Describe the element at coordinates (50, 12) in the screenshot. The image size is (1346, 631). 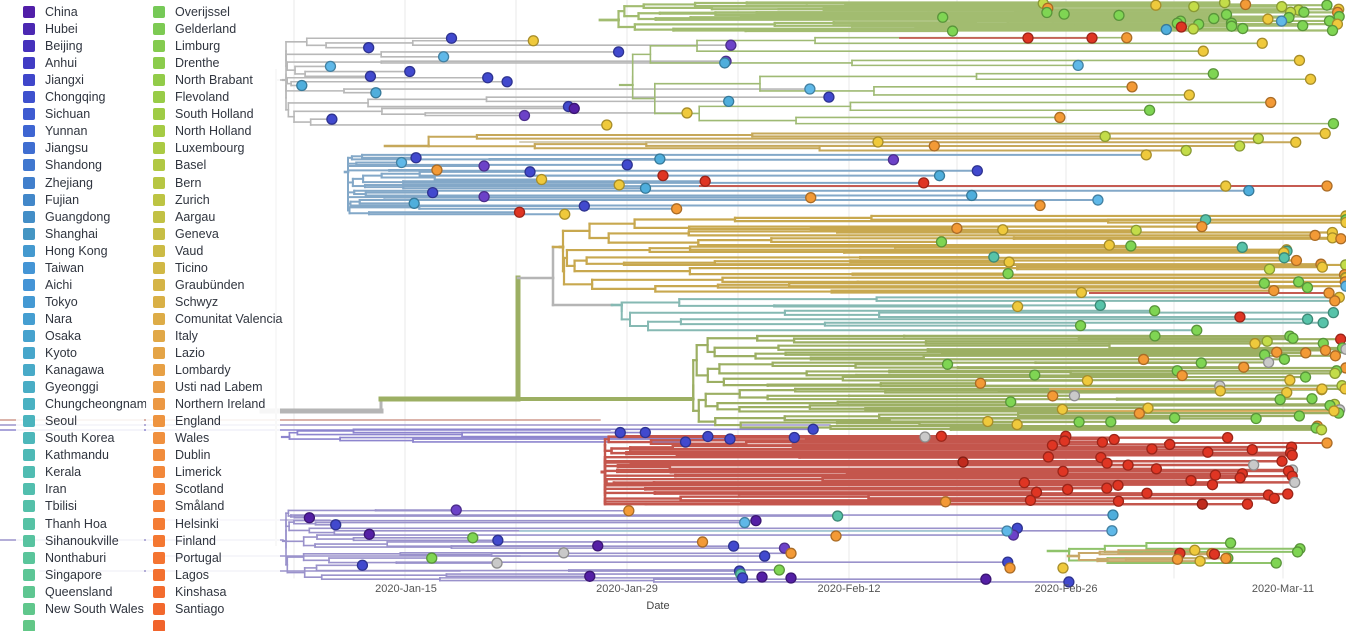
I see `legend-item: China` at that location.